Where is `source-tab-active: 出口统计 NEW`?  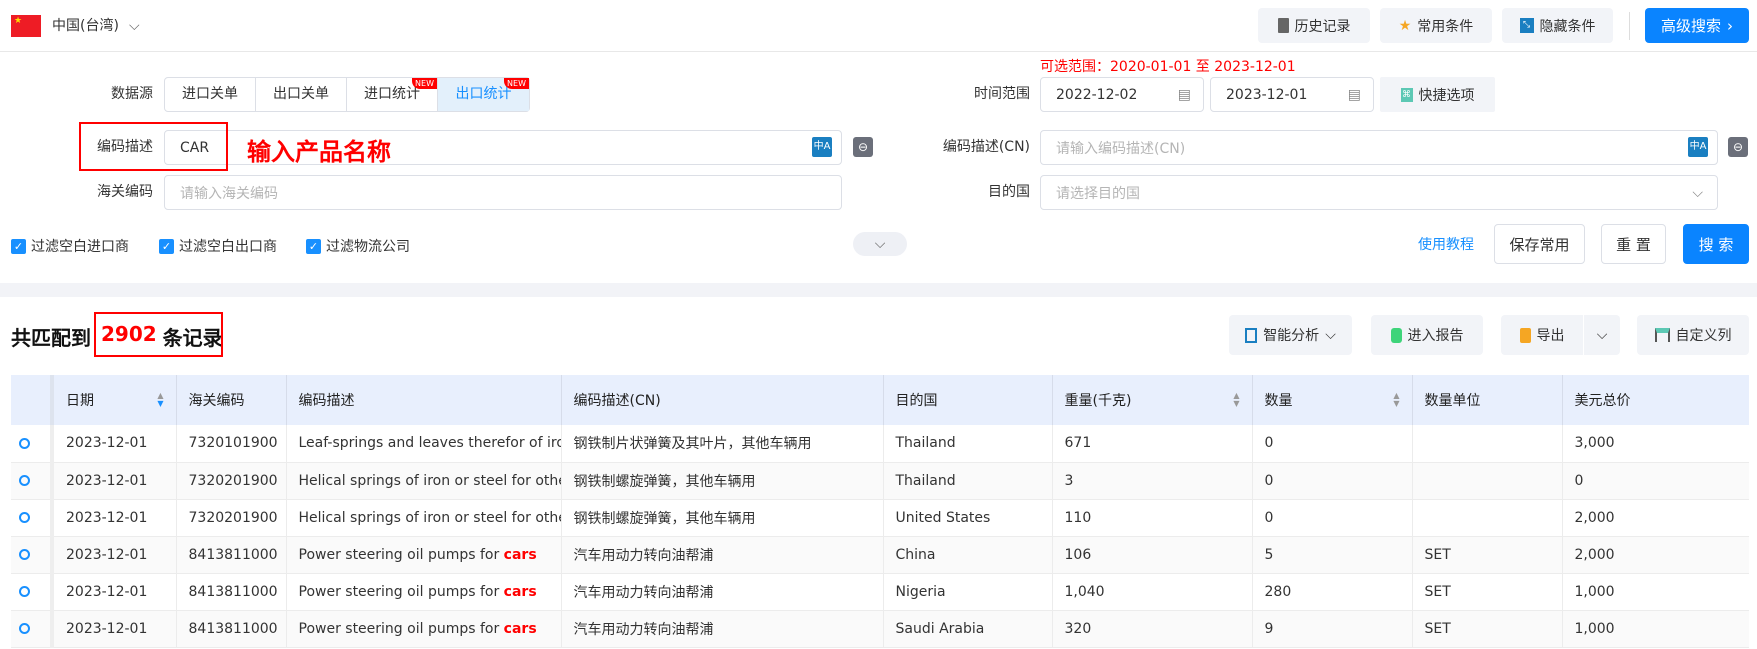 source-tab-active: 出口统计 NEW is located at coordinates (483, 94).